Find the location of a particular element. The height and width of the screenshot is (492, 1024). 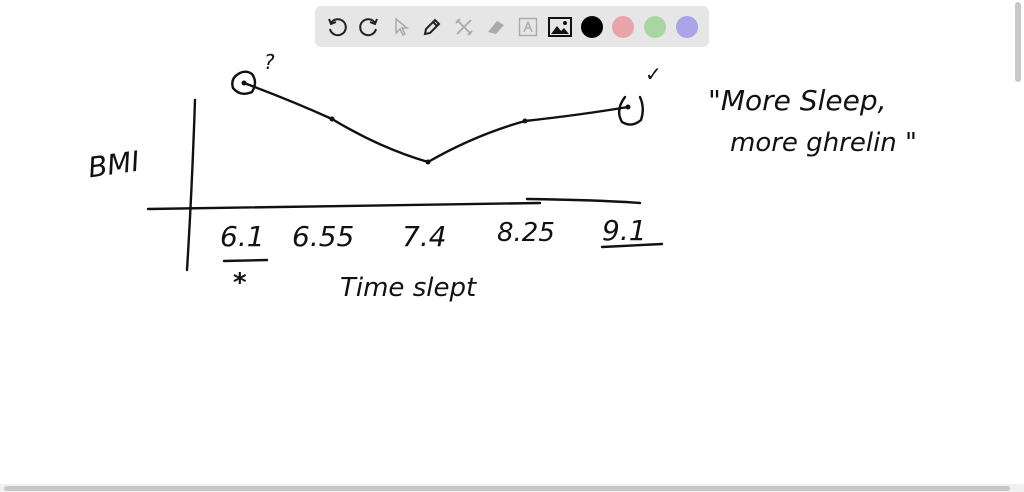

sketch-curve is located at coordinates (436, 122).